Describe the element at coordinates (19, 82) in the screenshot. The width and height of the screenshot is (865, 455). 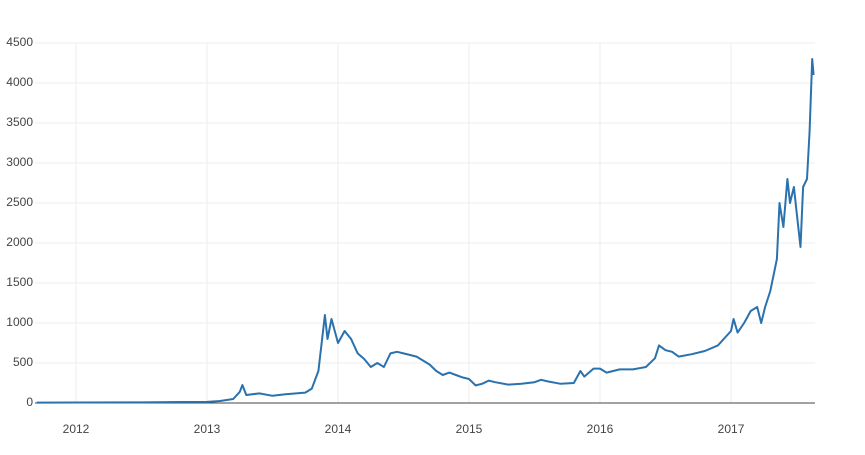
I see `y-tick-label: 4000` at that location.